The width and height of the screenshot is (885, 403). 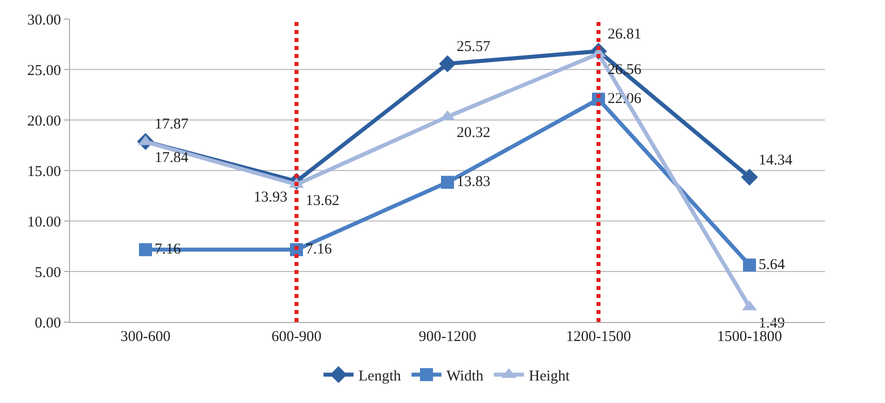 I want to click on data-label: 13.62, so click(x=323, y=200).